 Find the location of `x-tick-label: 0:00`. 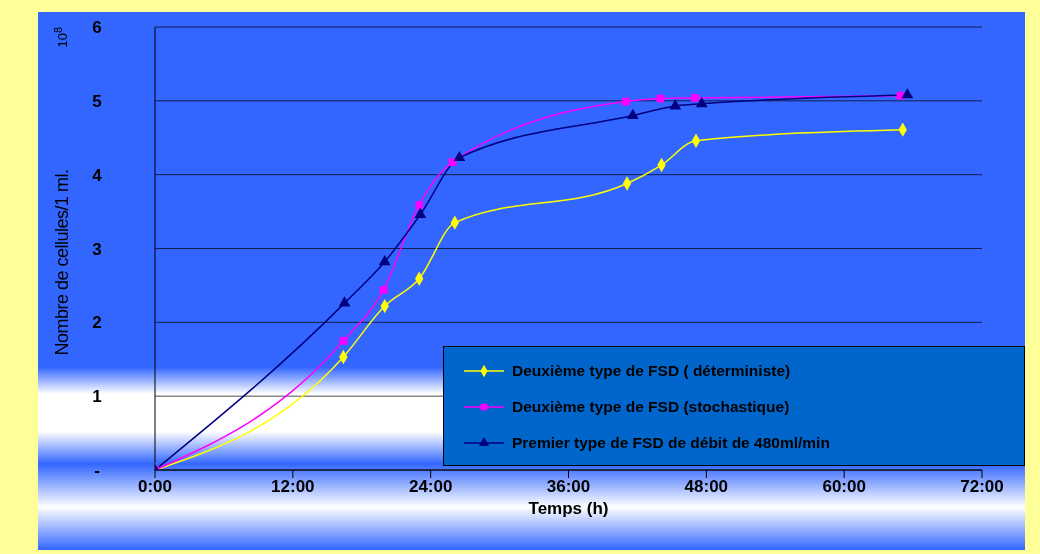

x-tick-label: 0:00 is located at coordinates (155, 487).